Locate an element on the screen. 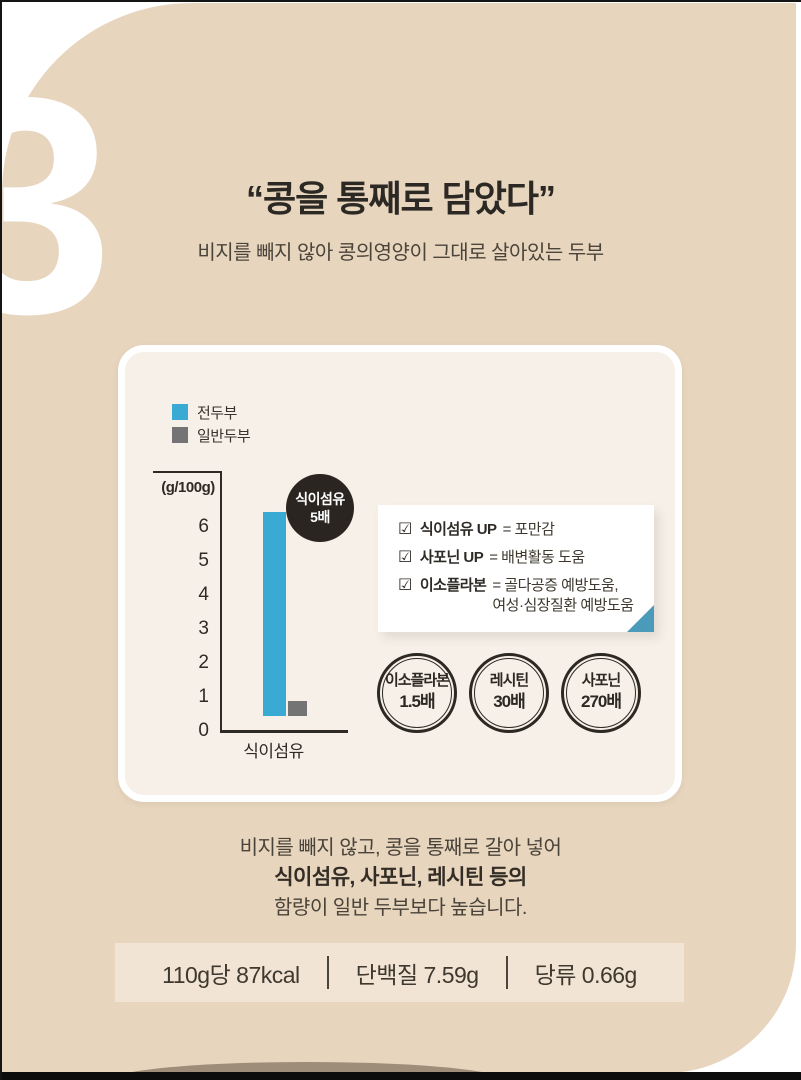 The width and height of the screenshot is (801, 1080). checklist-item-desc: = 골다공증 예방도움, 여성·심장질환 예방도움 is located at coordinates (563, 595).